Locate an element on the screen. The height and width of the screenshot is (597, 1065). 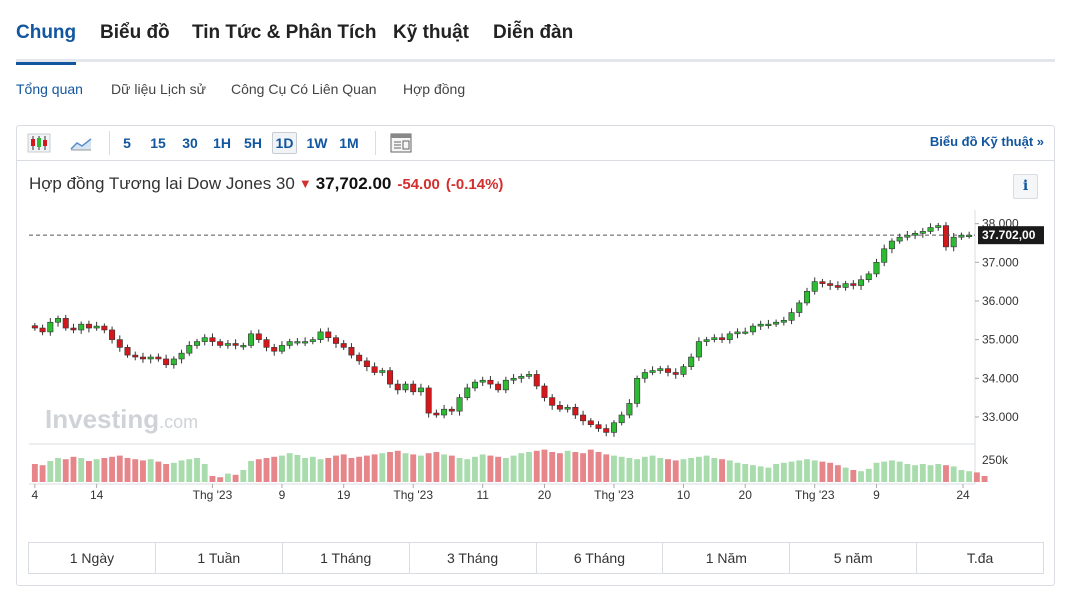
timeframe-1m: 1M is located at coordinates (349, 143).